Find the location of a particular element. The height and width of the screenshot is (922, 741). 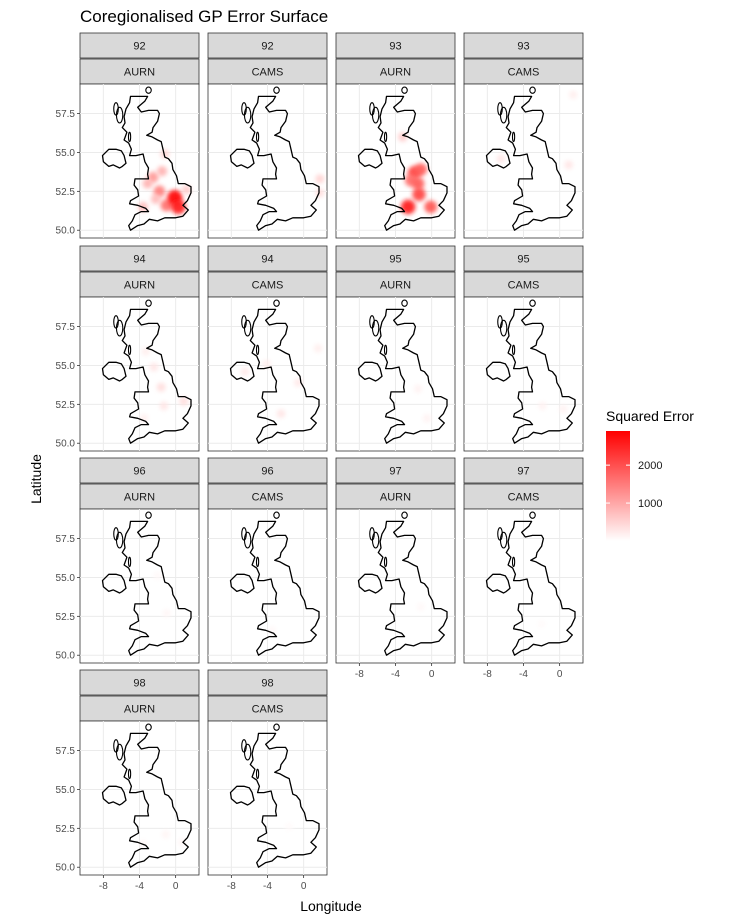

strip-time-label: 92 is located at coordinates (267, 47).